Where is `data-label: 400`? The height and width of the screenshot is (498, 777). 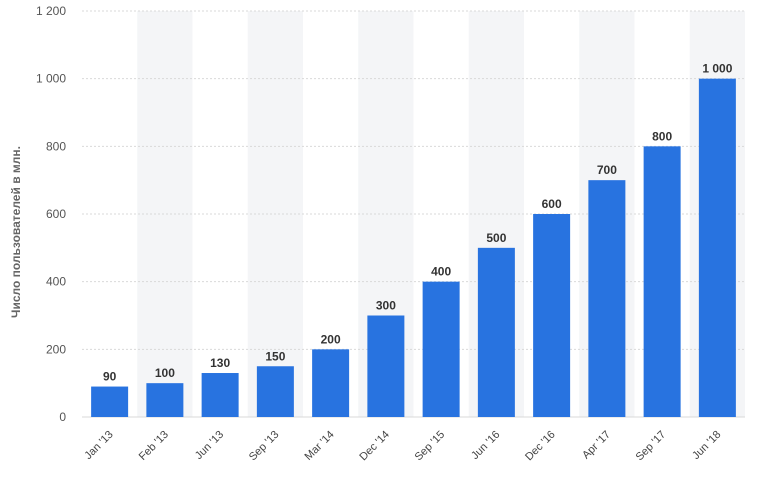 data-label: 400 is located at coordinates (441, 272).